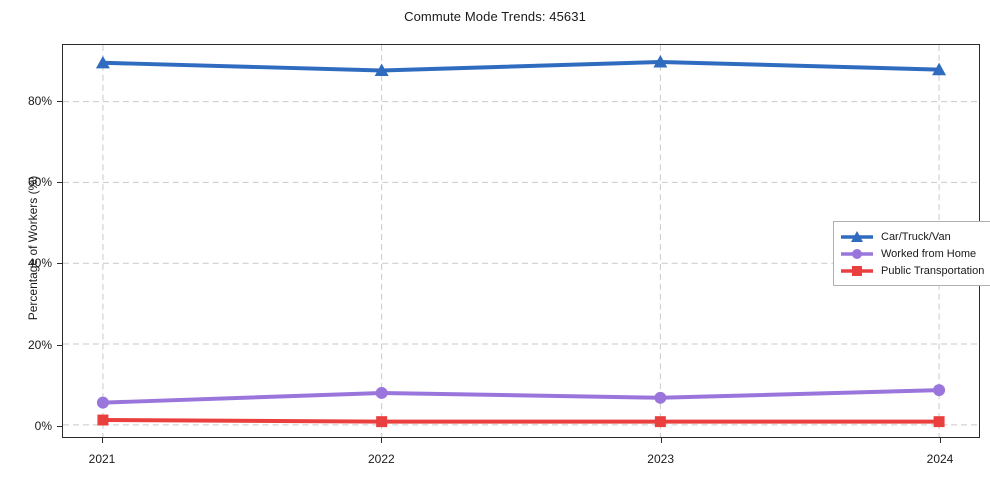 Image resolution: width=990 pixels, height=490 pixels. I want to click on y-tick-label: 60%, so click(39, 182).